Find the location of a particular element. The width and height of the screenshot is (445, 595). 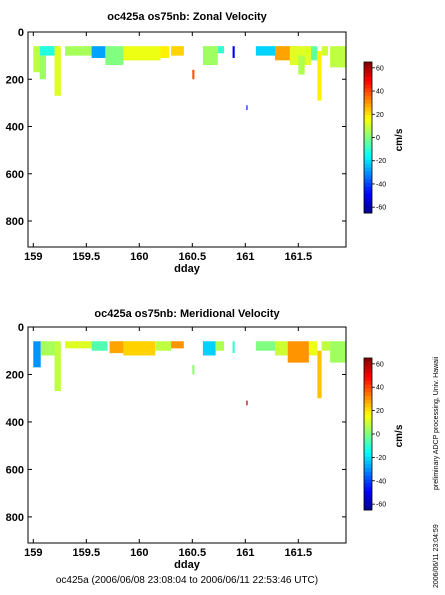

x-tick-label: 159.5 is located at coordinates (87, 553).